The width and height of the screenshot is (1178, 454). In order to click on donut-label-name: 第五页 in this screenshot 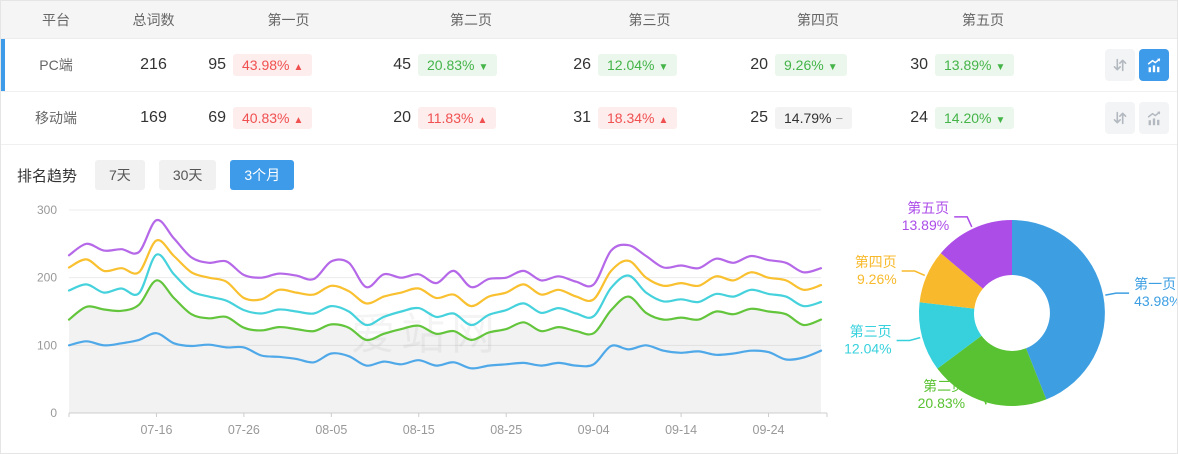, I will do `click(928, 208)`.